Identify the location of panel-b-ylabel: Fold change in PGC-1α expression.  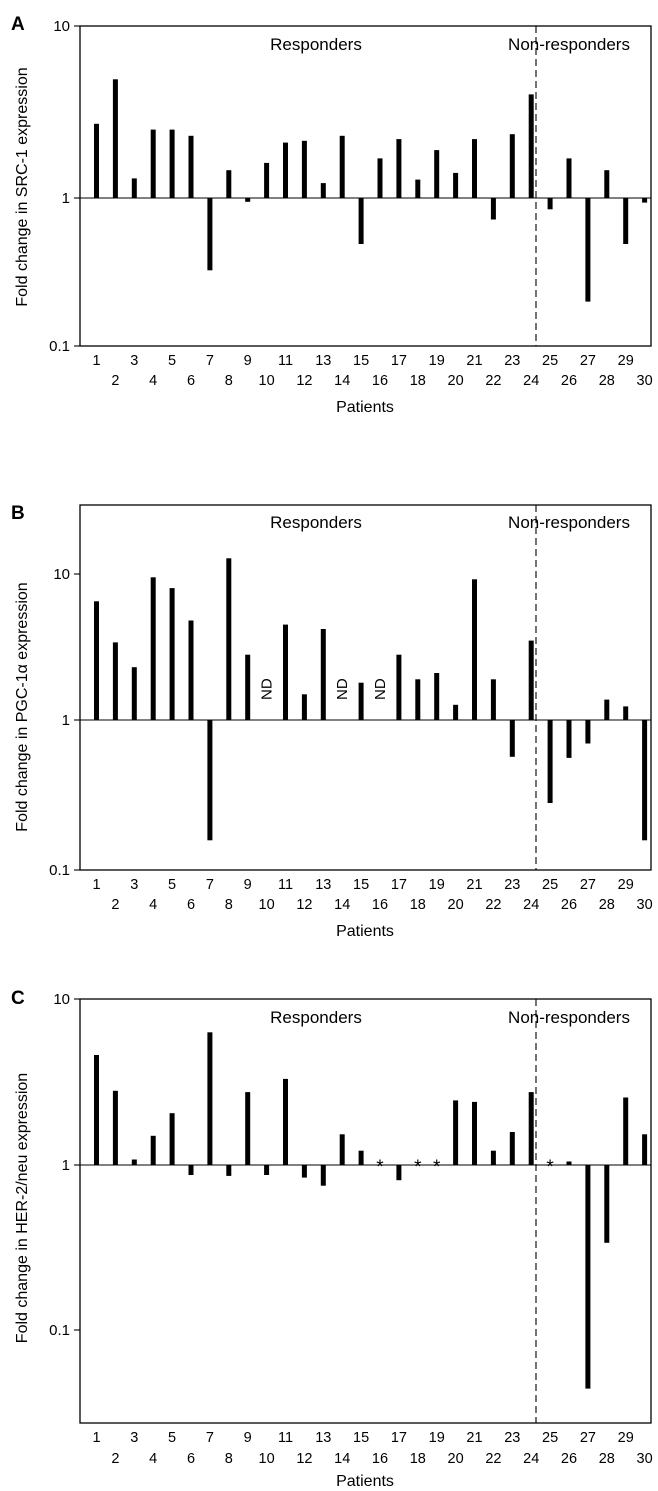
(22, 706).